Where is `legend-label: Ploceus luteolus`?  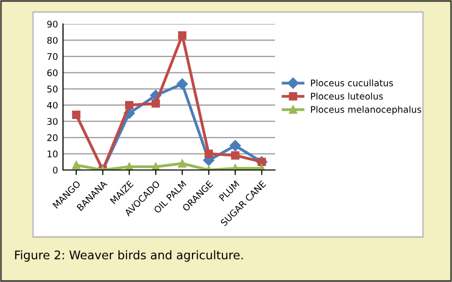
legend-label: Ploceus luteolus is located at coordinates (347, 96).